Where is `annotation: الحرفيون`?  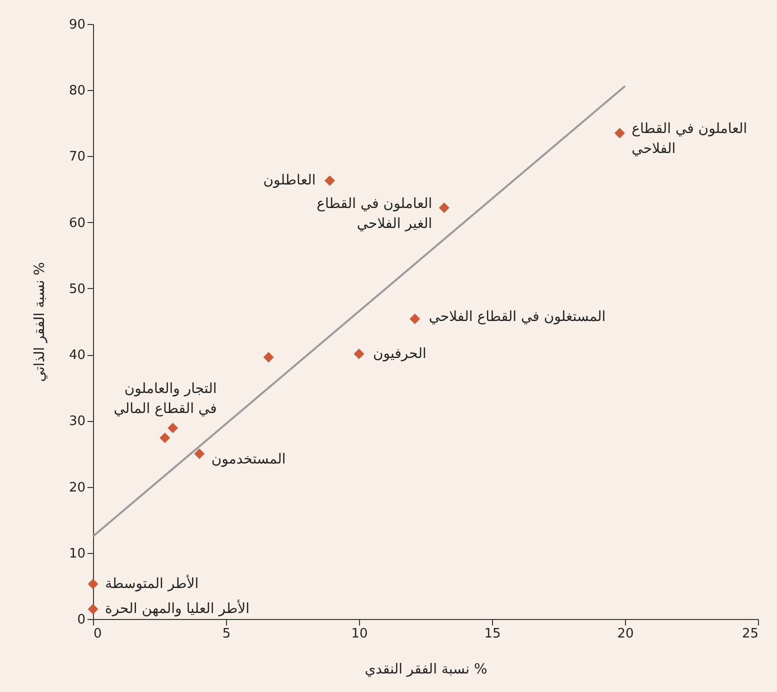
annotation: الحرفيون is located at coordinates (399, 354).